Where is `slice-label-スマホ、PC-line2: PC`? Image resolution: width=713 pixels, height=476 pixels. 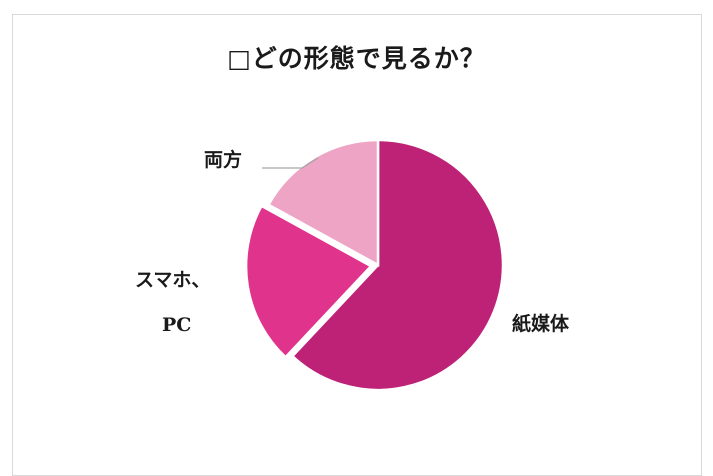 slice-label-スマホ、PC-line2: PC is located at coordinates (176, 325).